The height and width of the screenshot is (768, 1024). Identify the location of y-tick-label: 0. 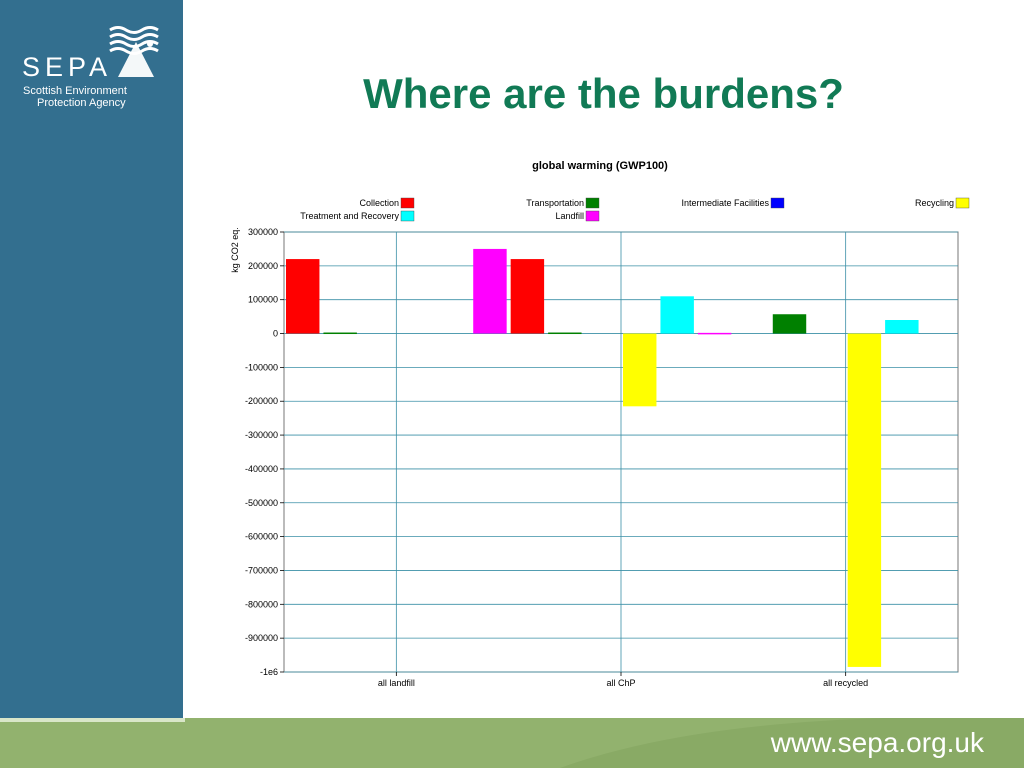
(275, 334).